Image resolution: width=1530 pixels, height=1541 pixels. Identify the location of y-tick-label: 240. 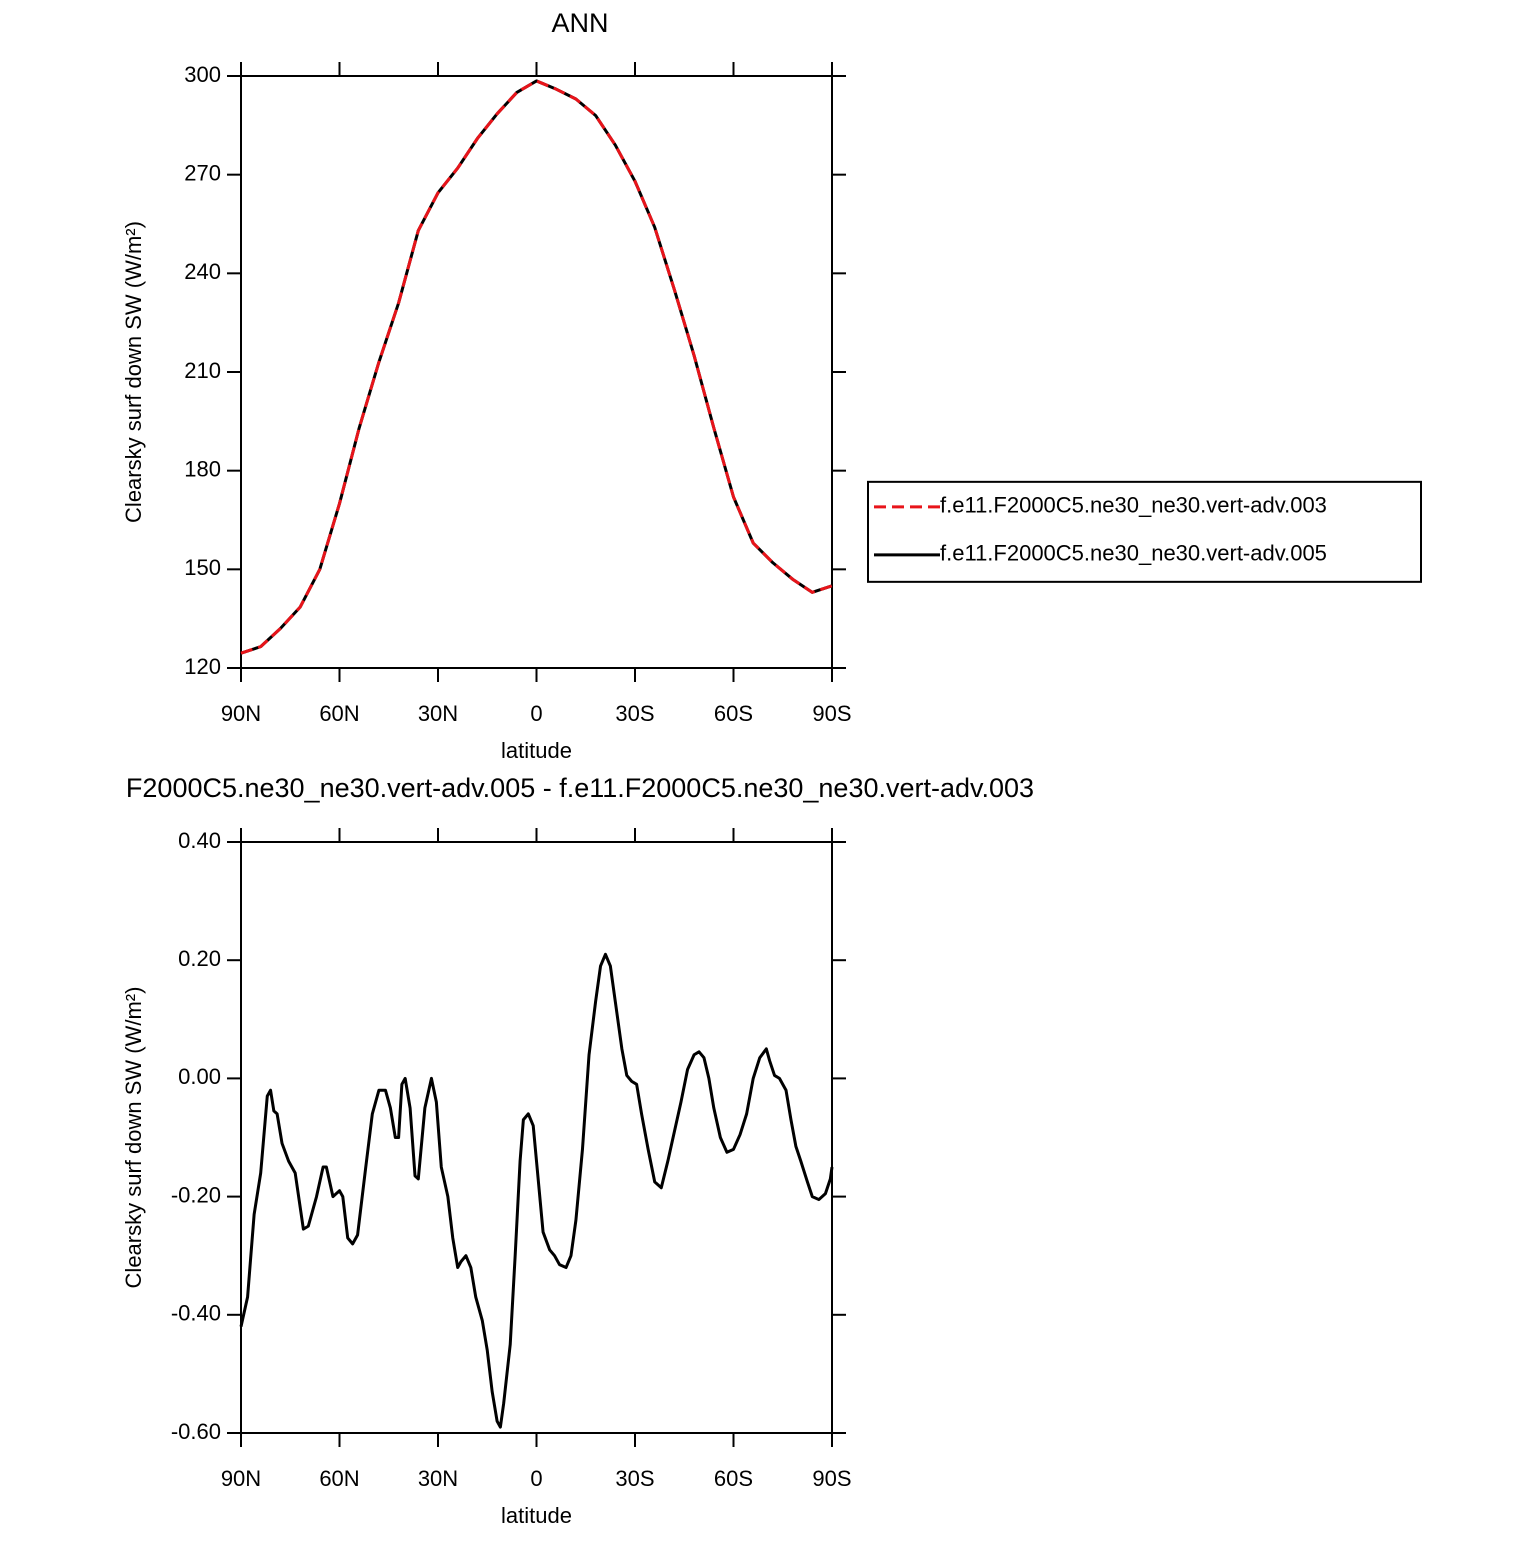
(202, 271).